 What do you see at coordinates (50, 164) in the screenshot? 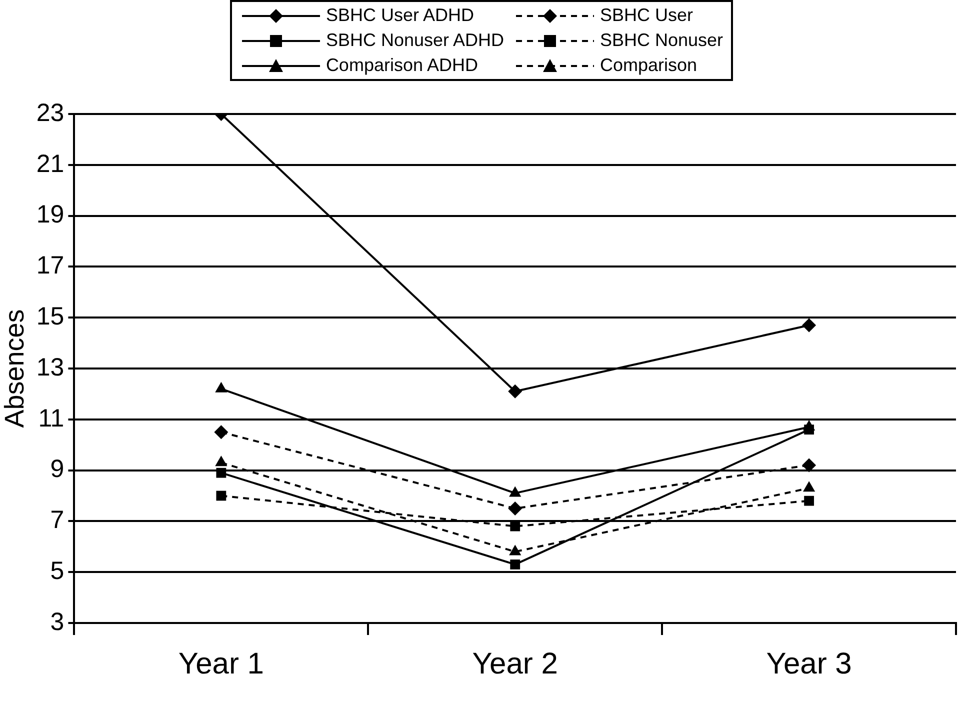
I see `y-tick-label: 21` at bounding box center [50, 164].